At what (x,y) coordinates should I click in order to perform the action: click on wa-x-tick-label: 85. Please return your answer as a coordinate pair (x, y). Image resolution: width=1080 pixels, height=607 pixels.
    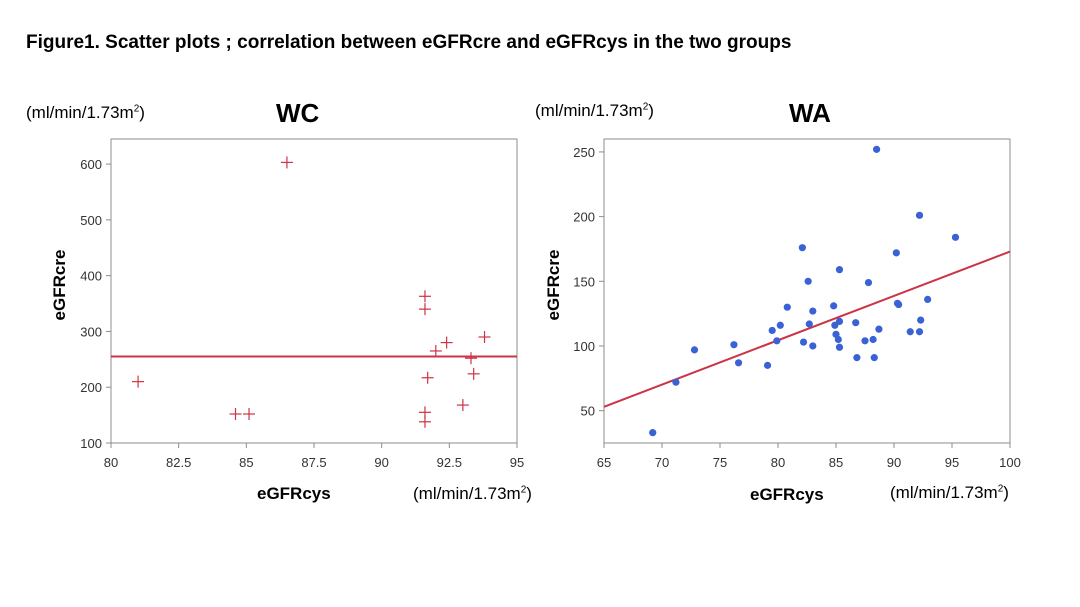
    Looking at the image, I should click on (836, 462).